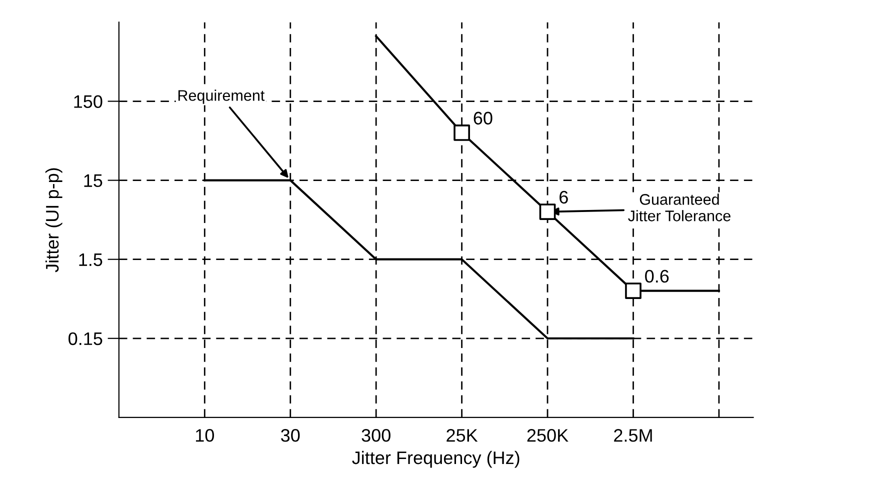  Describe the element at coordinates (376, 435) in the screenshot. I see `x-tick-label: 300` at that location.